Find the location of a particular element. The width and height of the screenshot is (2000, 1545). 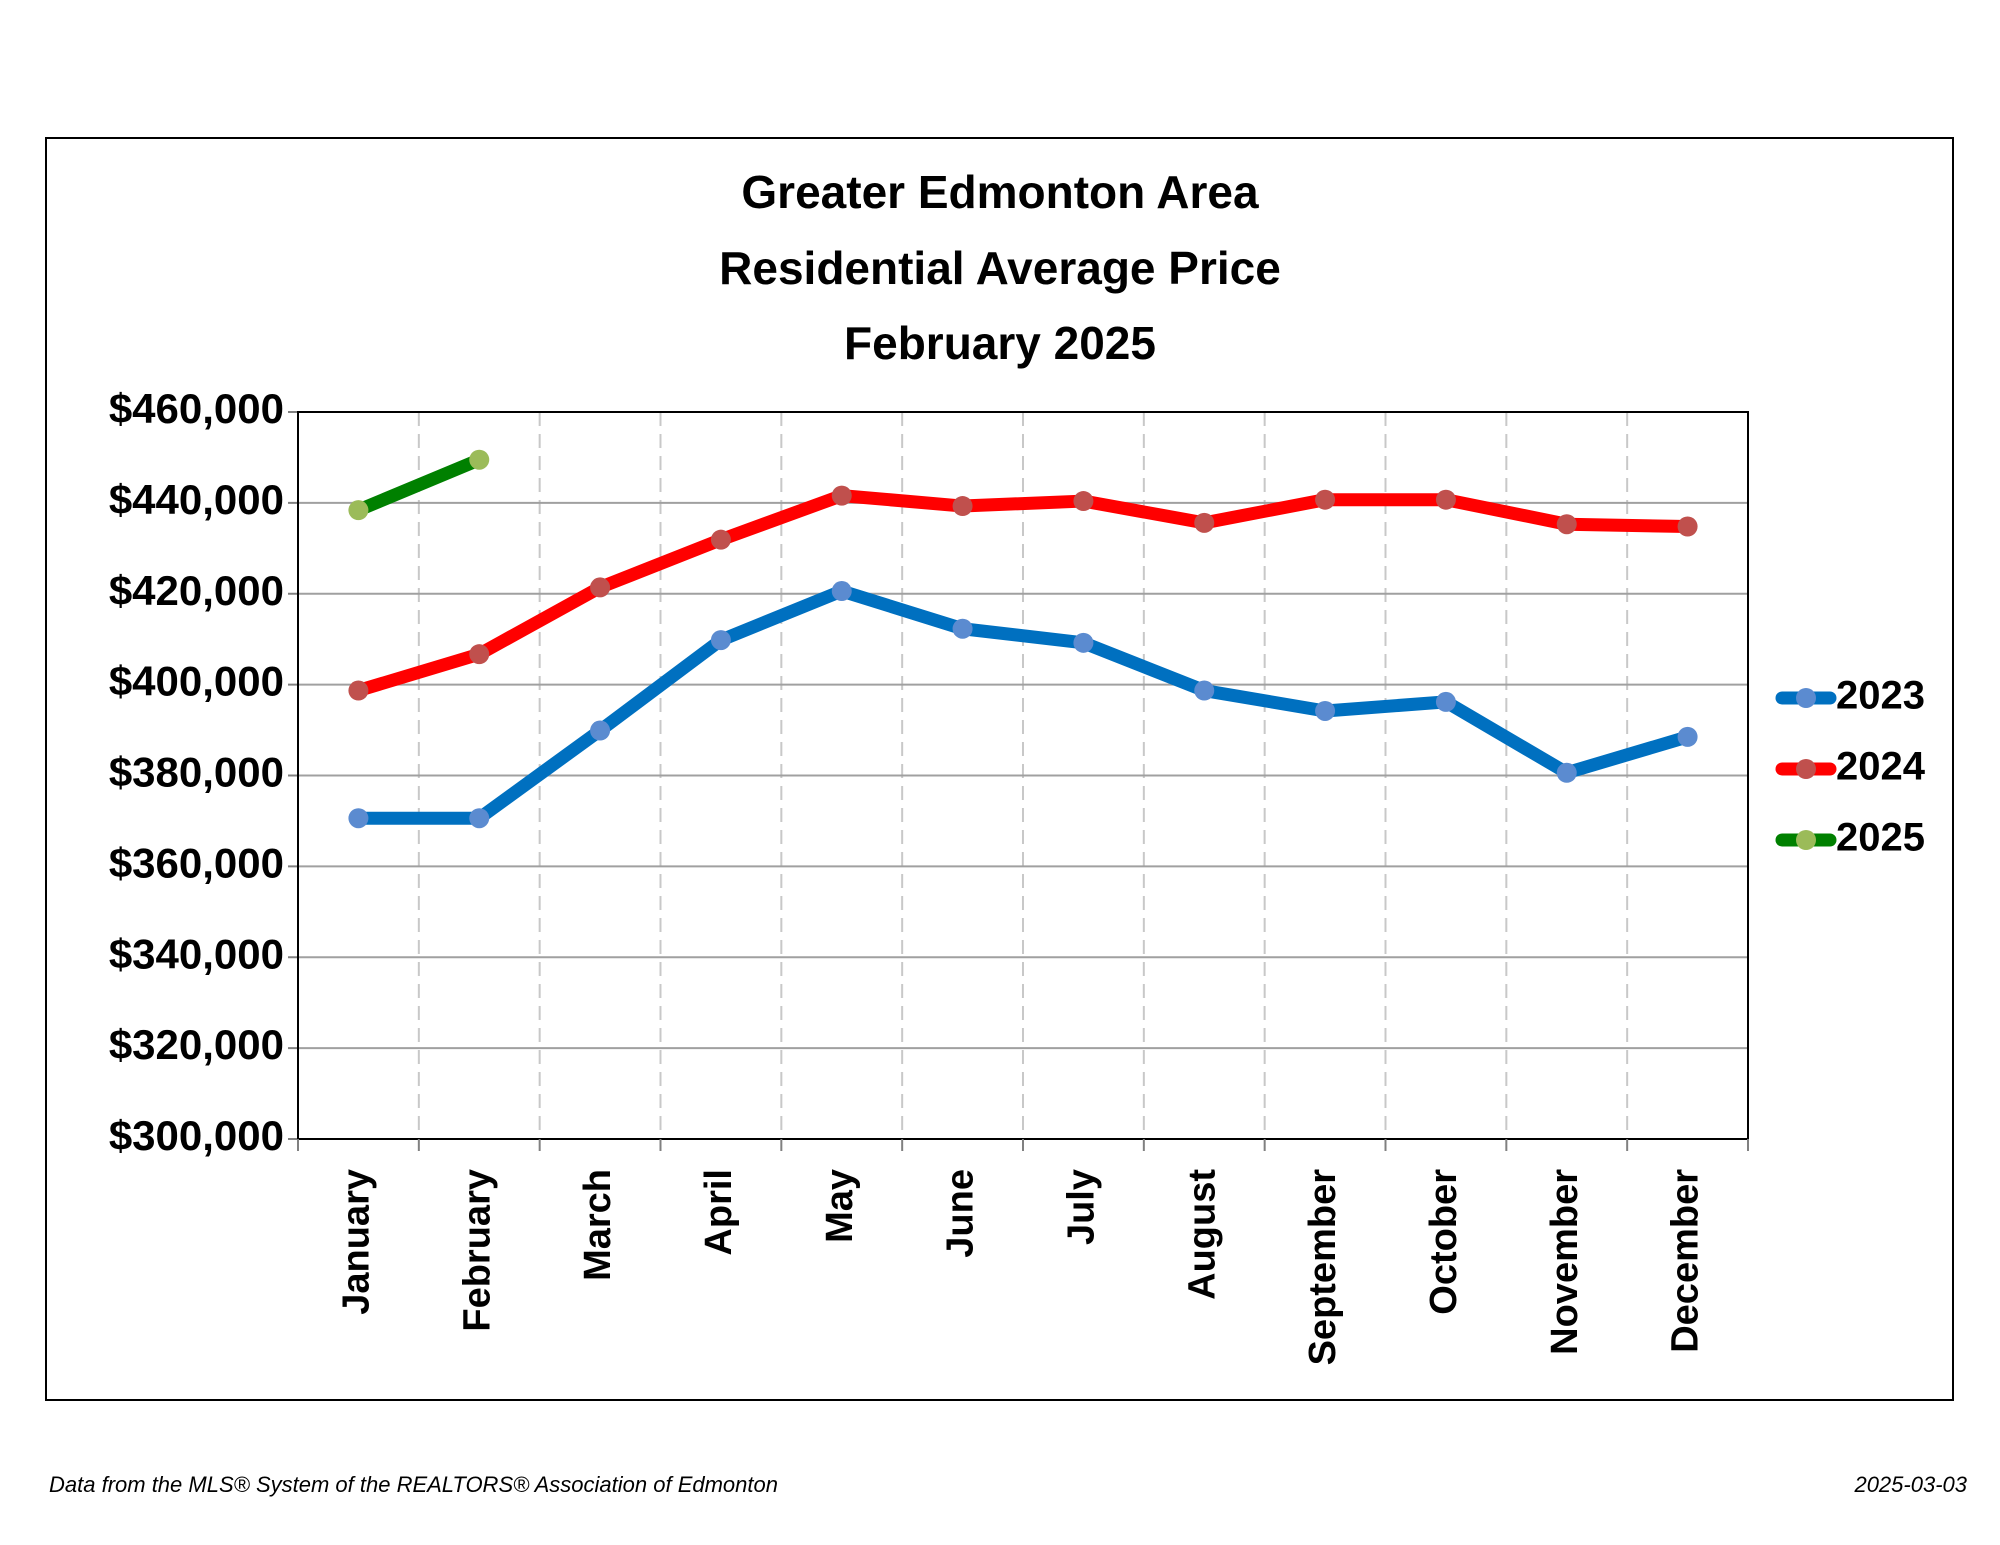

legend-label: 2023 is located at coordinates (1880, 696).